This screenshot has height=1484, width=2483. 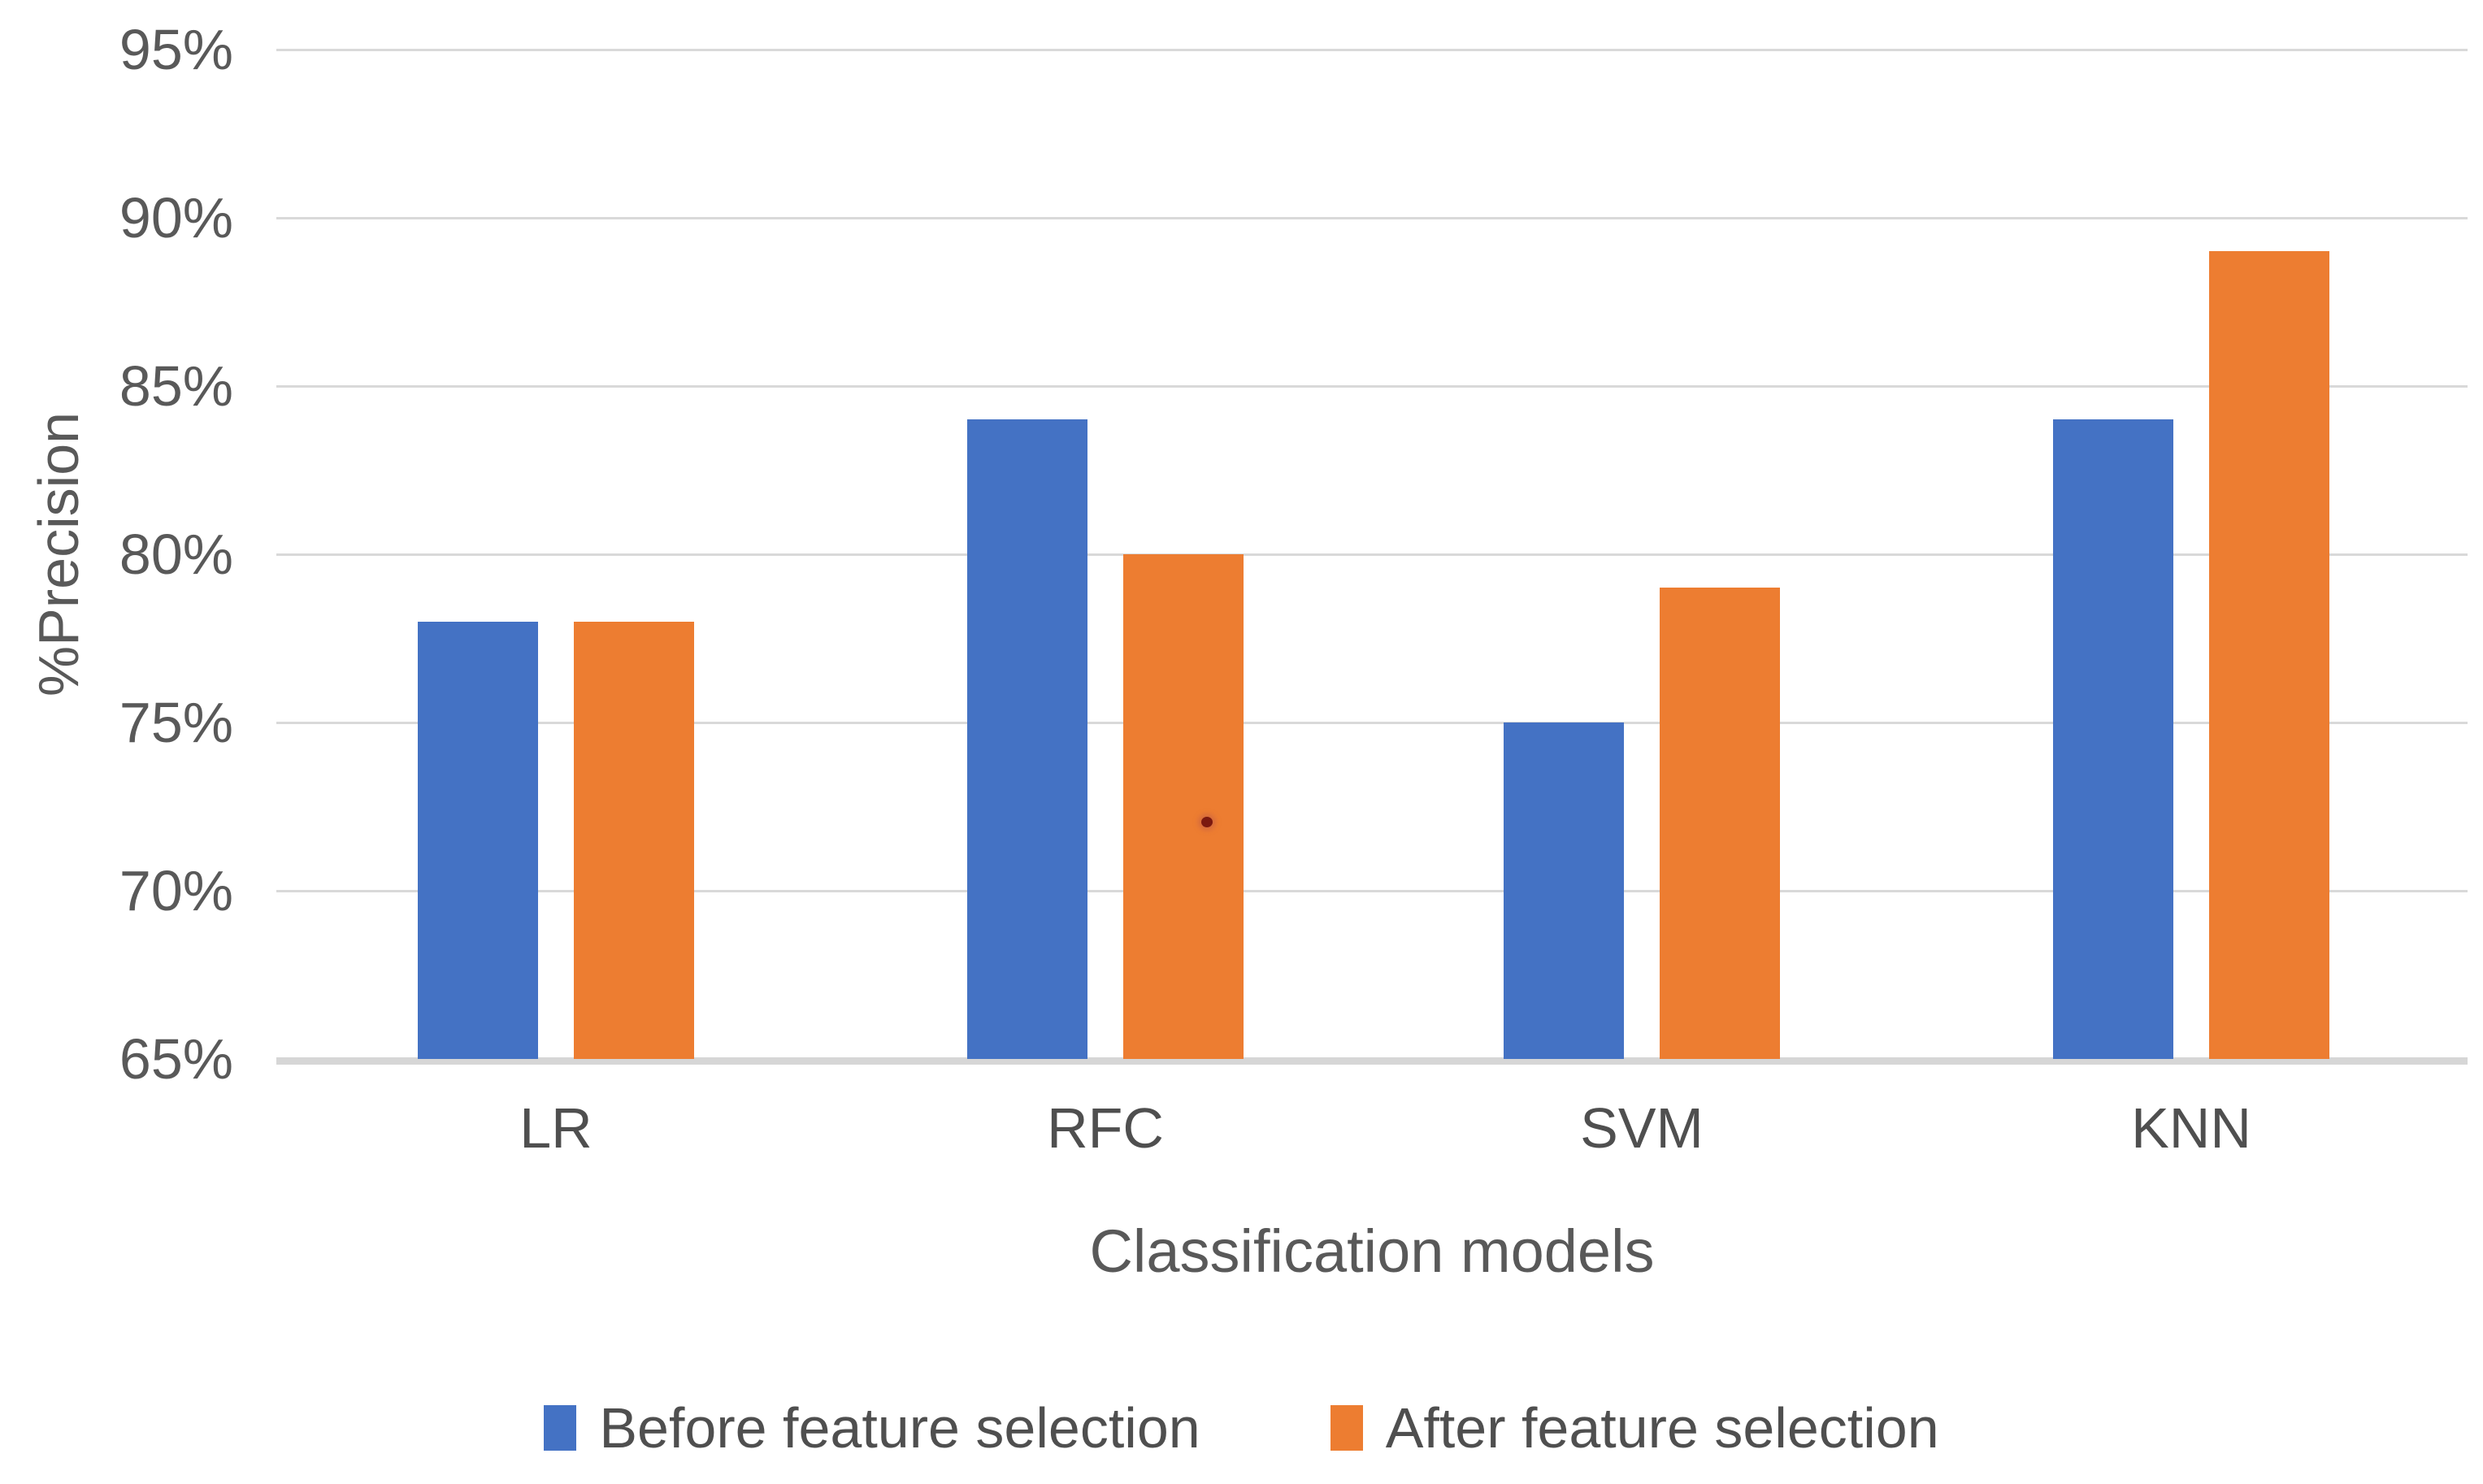 I want to click on bar-lr-before, so click(x=478, y=840).